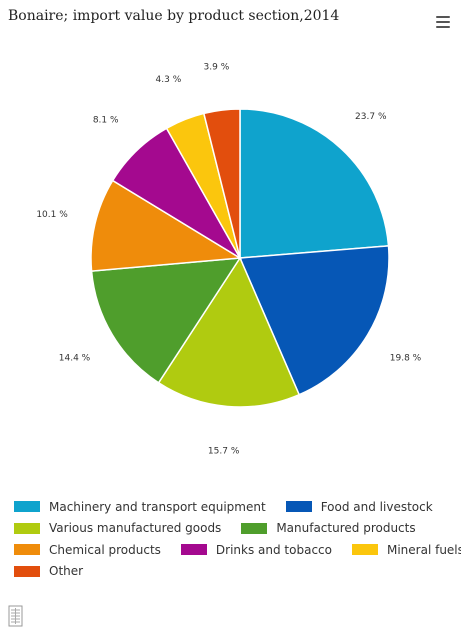 The height and width of the screenshot is (640, 461). What do you see at coordinates (48, 571) in the screenshot?
I see `legend-item-other: Other` at bounding box center [48, 571].